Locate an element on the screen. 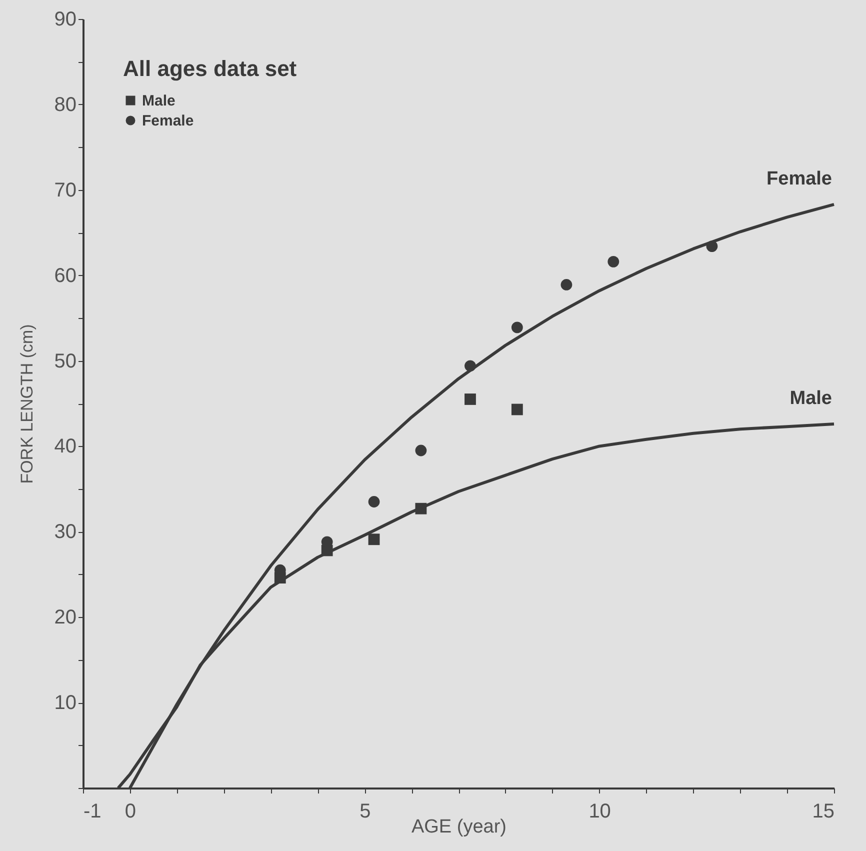  y-tick-label: 80 is located at coordinates (65, 105).